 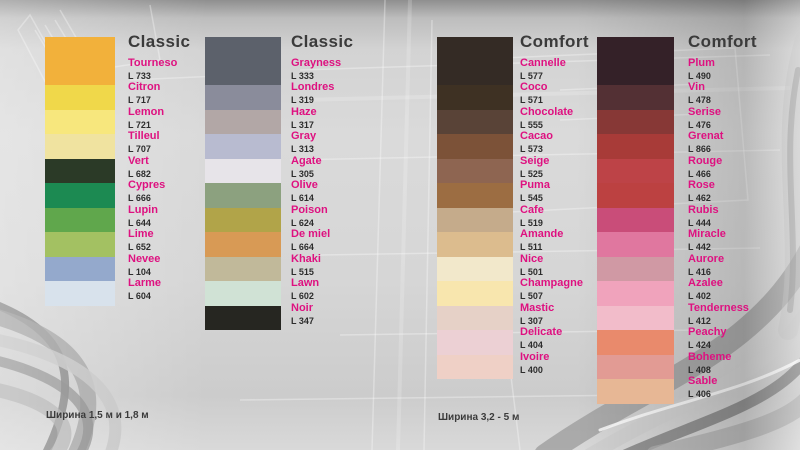 What do you see at coordinates (302, 320) in the screenshot?
I see `color-code: L 347` at bounding box center [302, 320].